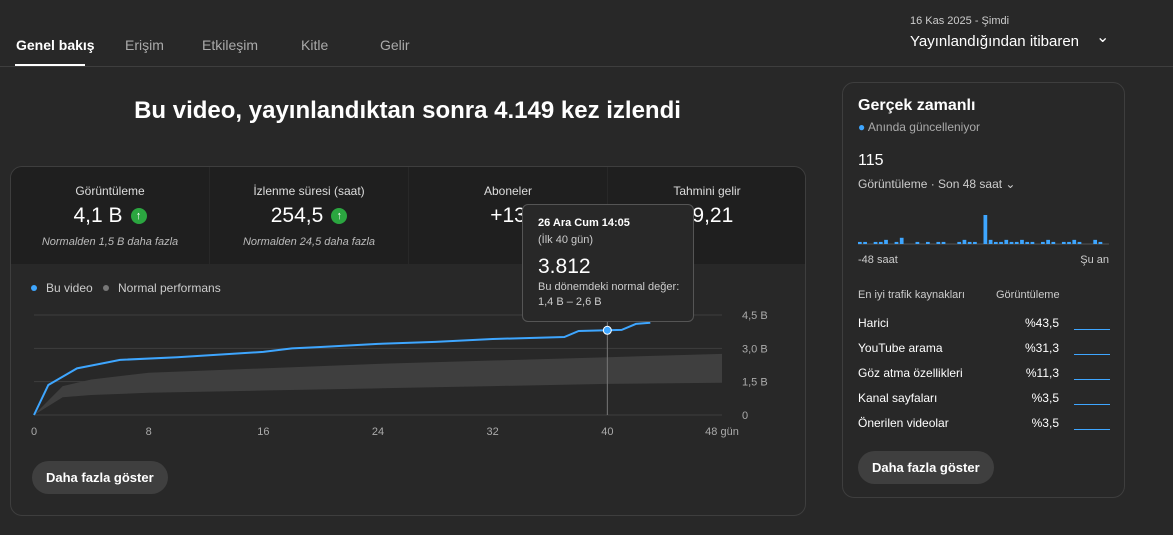  What do you see at coordinates (900, 348) in the screenshot?
I see `source-name: YouTube arama` at bounding box center [900, 348].